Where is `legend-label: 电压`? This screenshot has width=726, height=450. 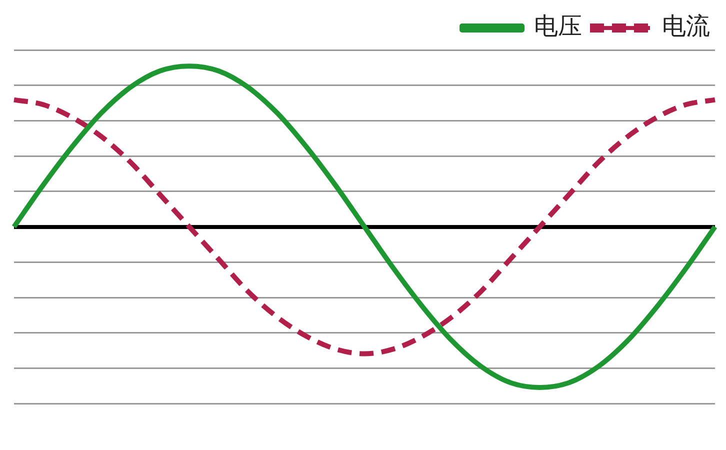
legend-label: 电压 is located at coordinates (558, 26).